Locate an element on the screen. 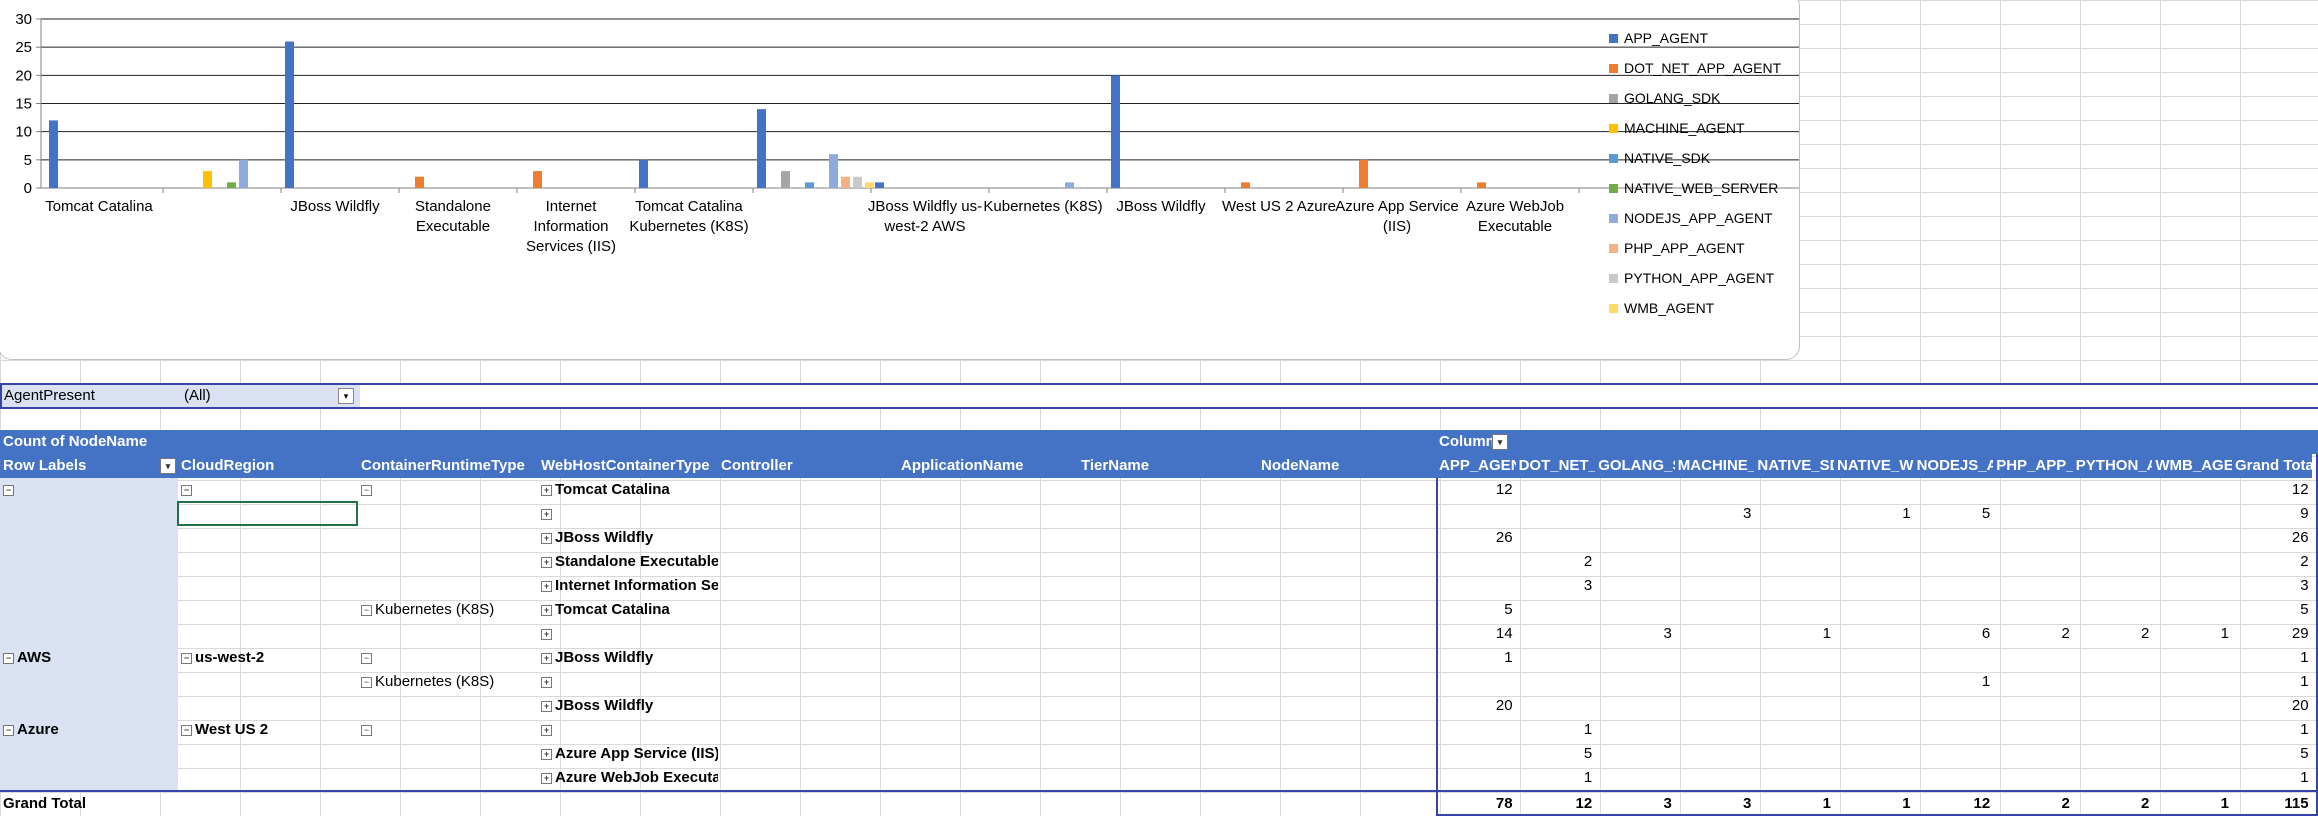  pivot-value-cell: 1 is located at coordinates (1476, 658).